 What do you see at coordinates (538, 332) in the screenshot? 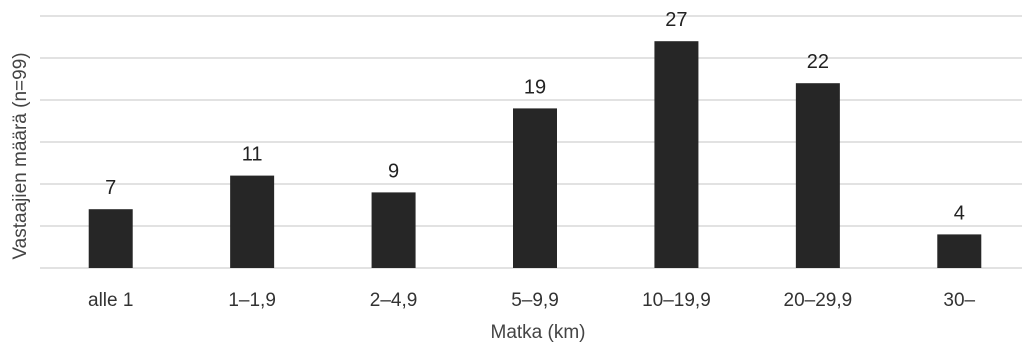
I see `x-axis-title: Matka (km)` at bounding box center [538, 332].